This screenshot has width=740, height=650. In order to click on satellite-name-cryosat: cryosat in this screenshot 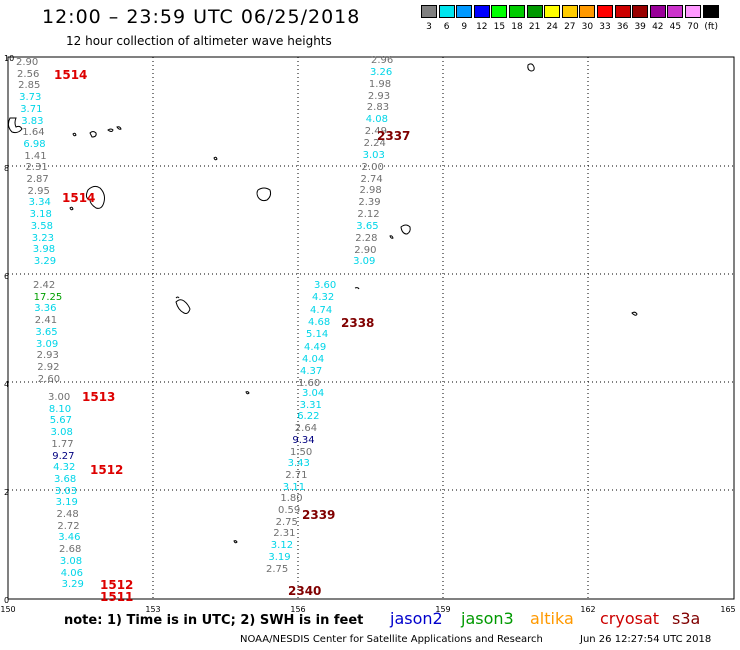, I will do `click(630, 618)`.